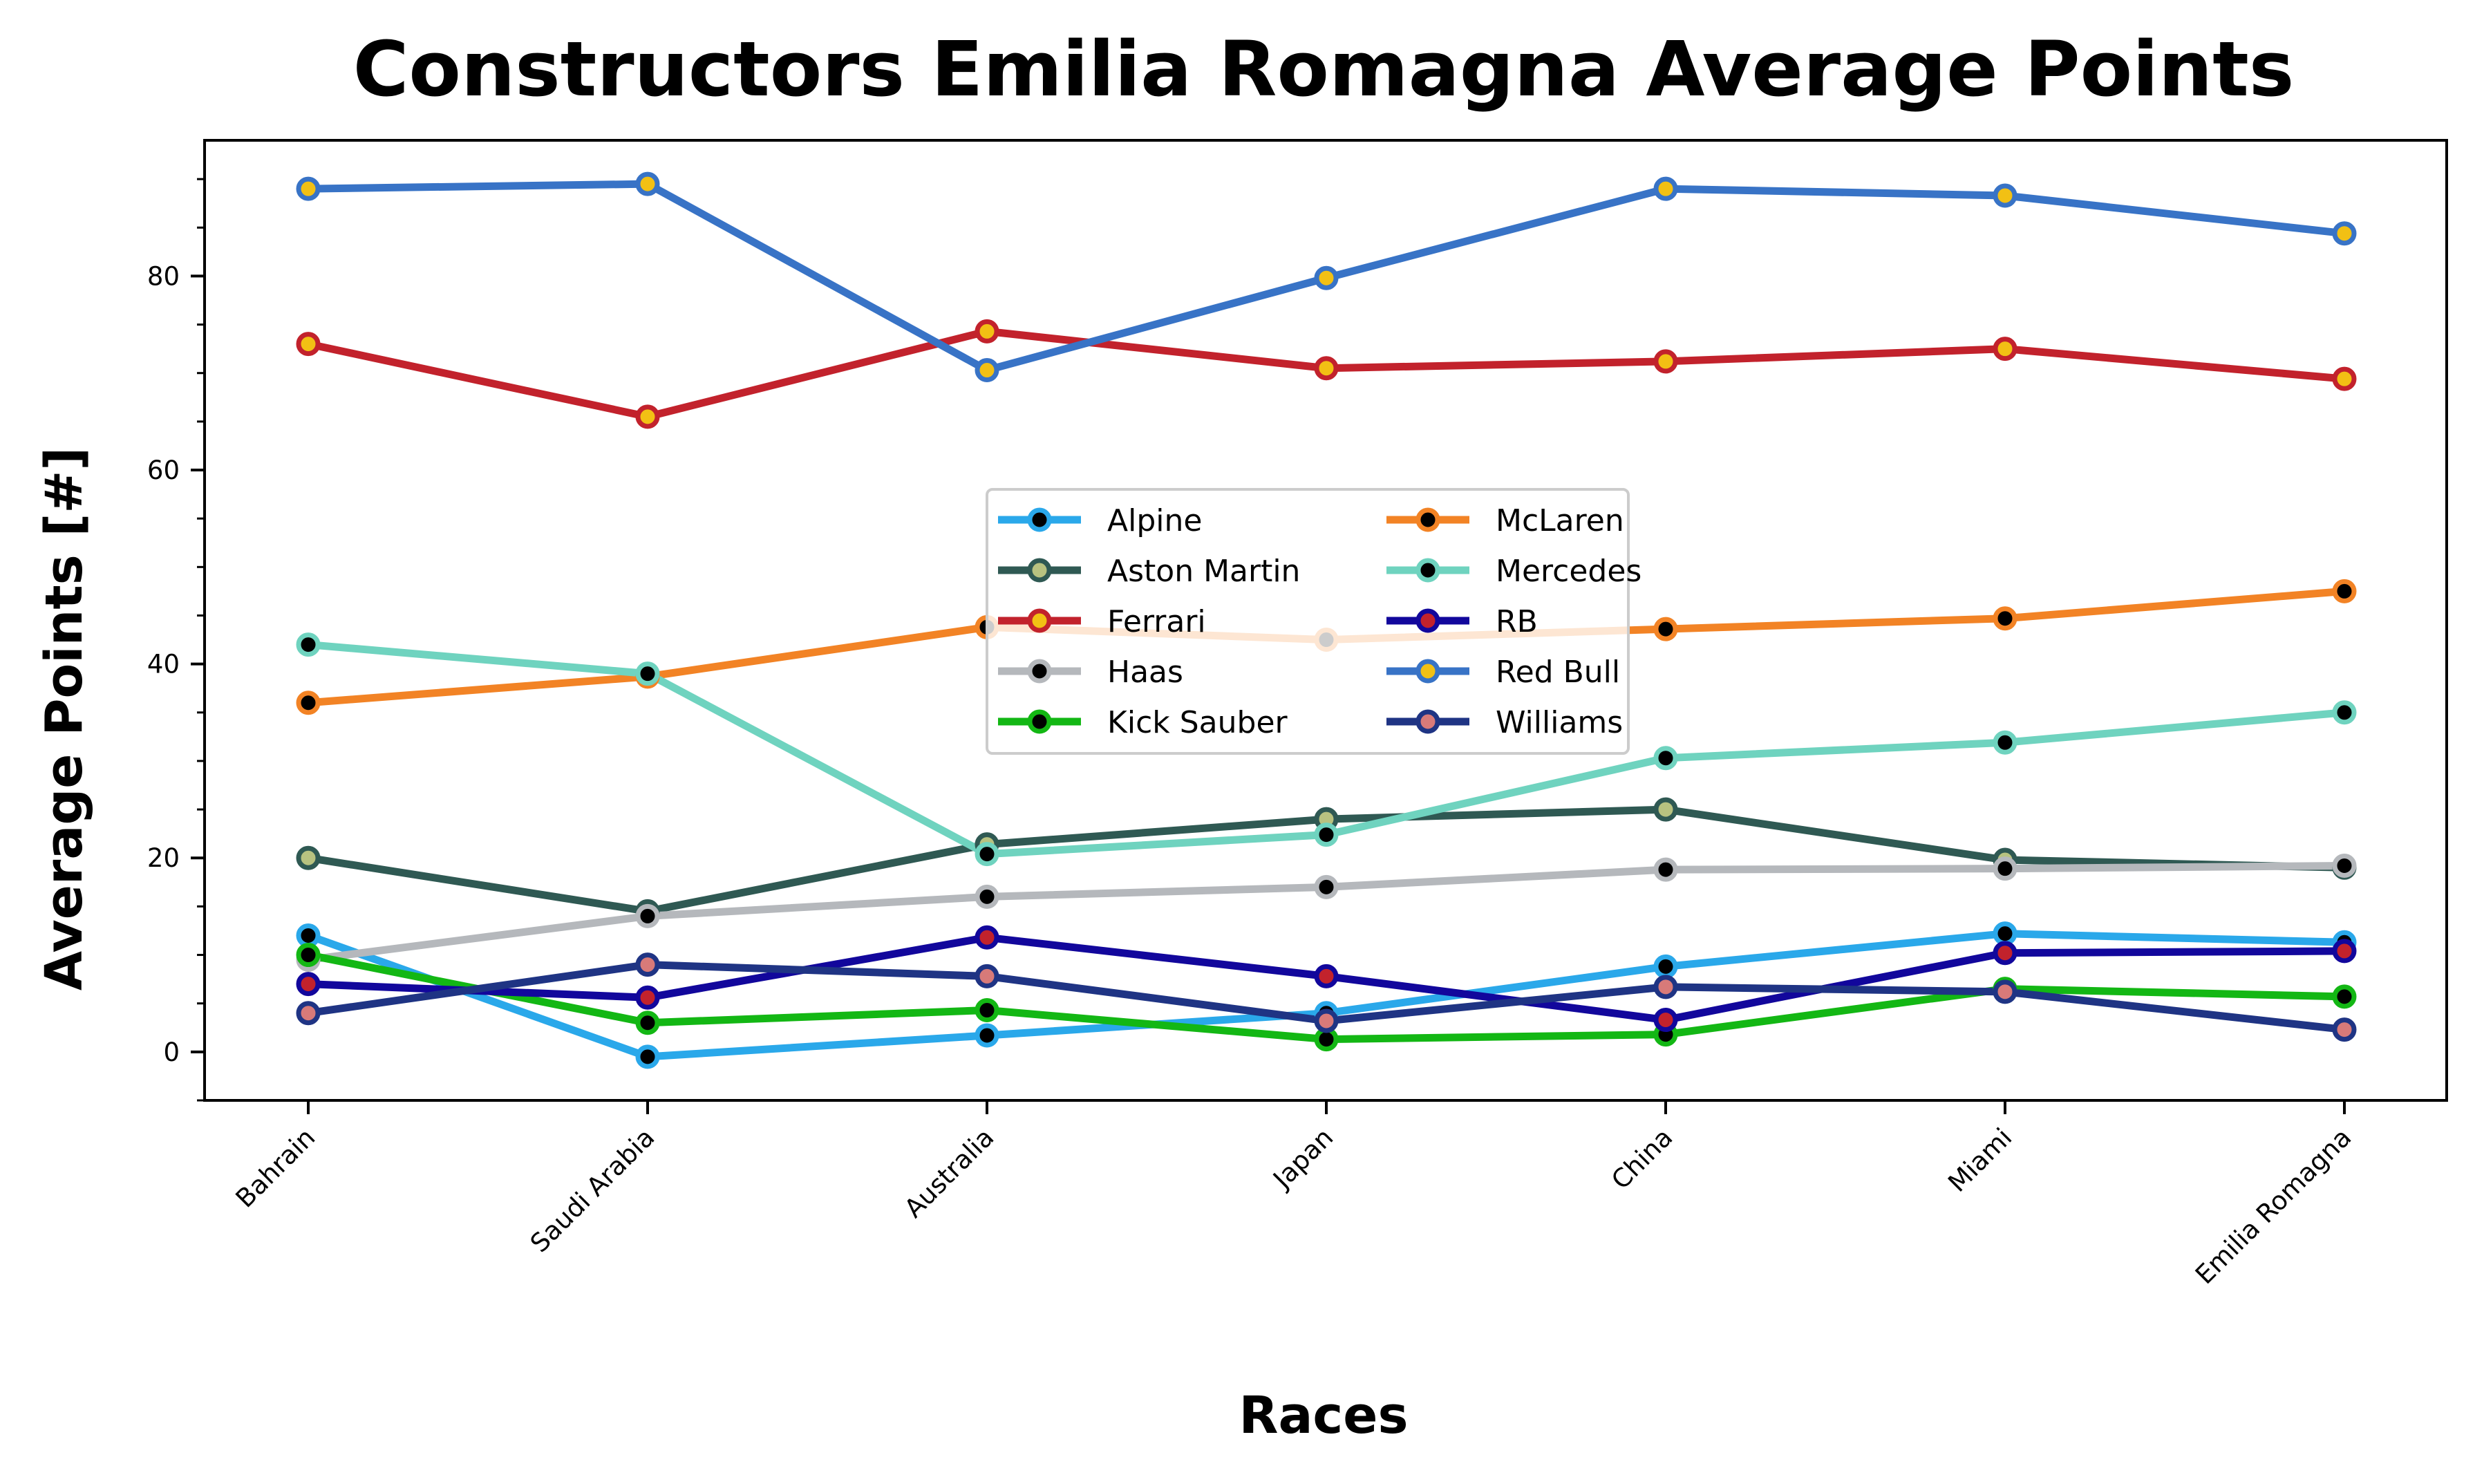 This screenshot has width=2484, height=1484. I want to click on legend-label-kick-sauber: Kick Sauber, so click(1197, 723).